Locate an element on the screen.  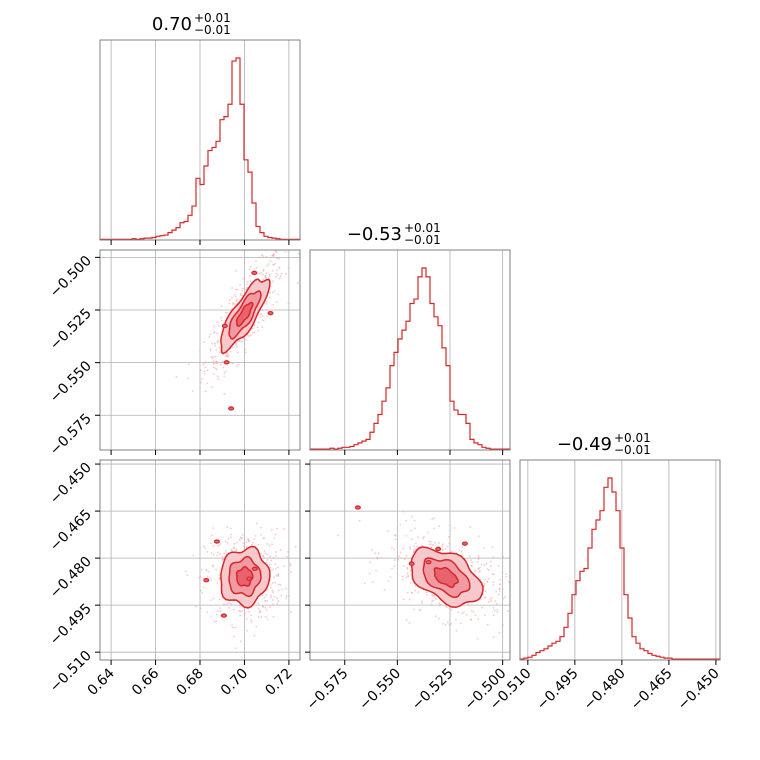
x-tick-label: −0.450 is located at coordinates (699, 690).